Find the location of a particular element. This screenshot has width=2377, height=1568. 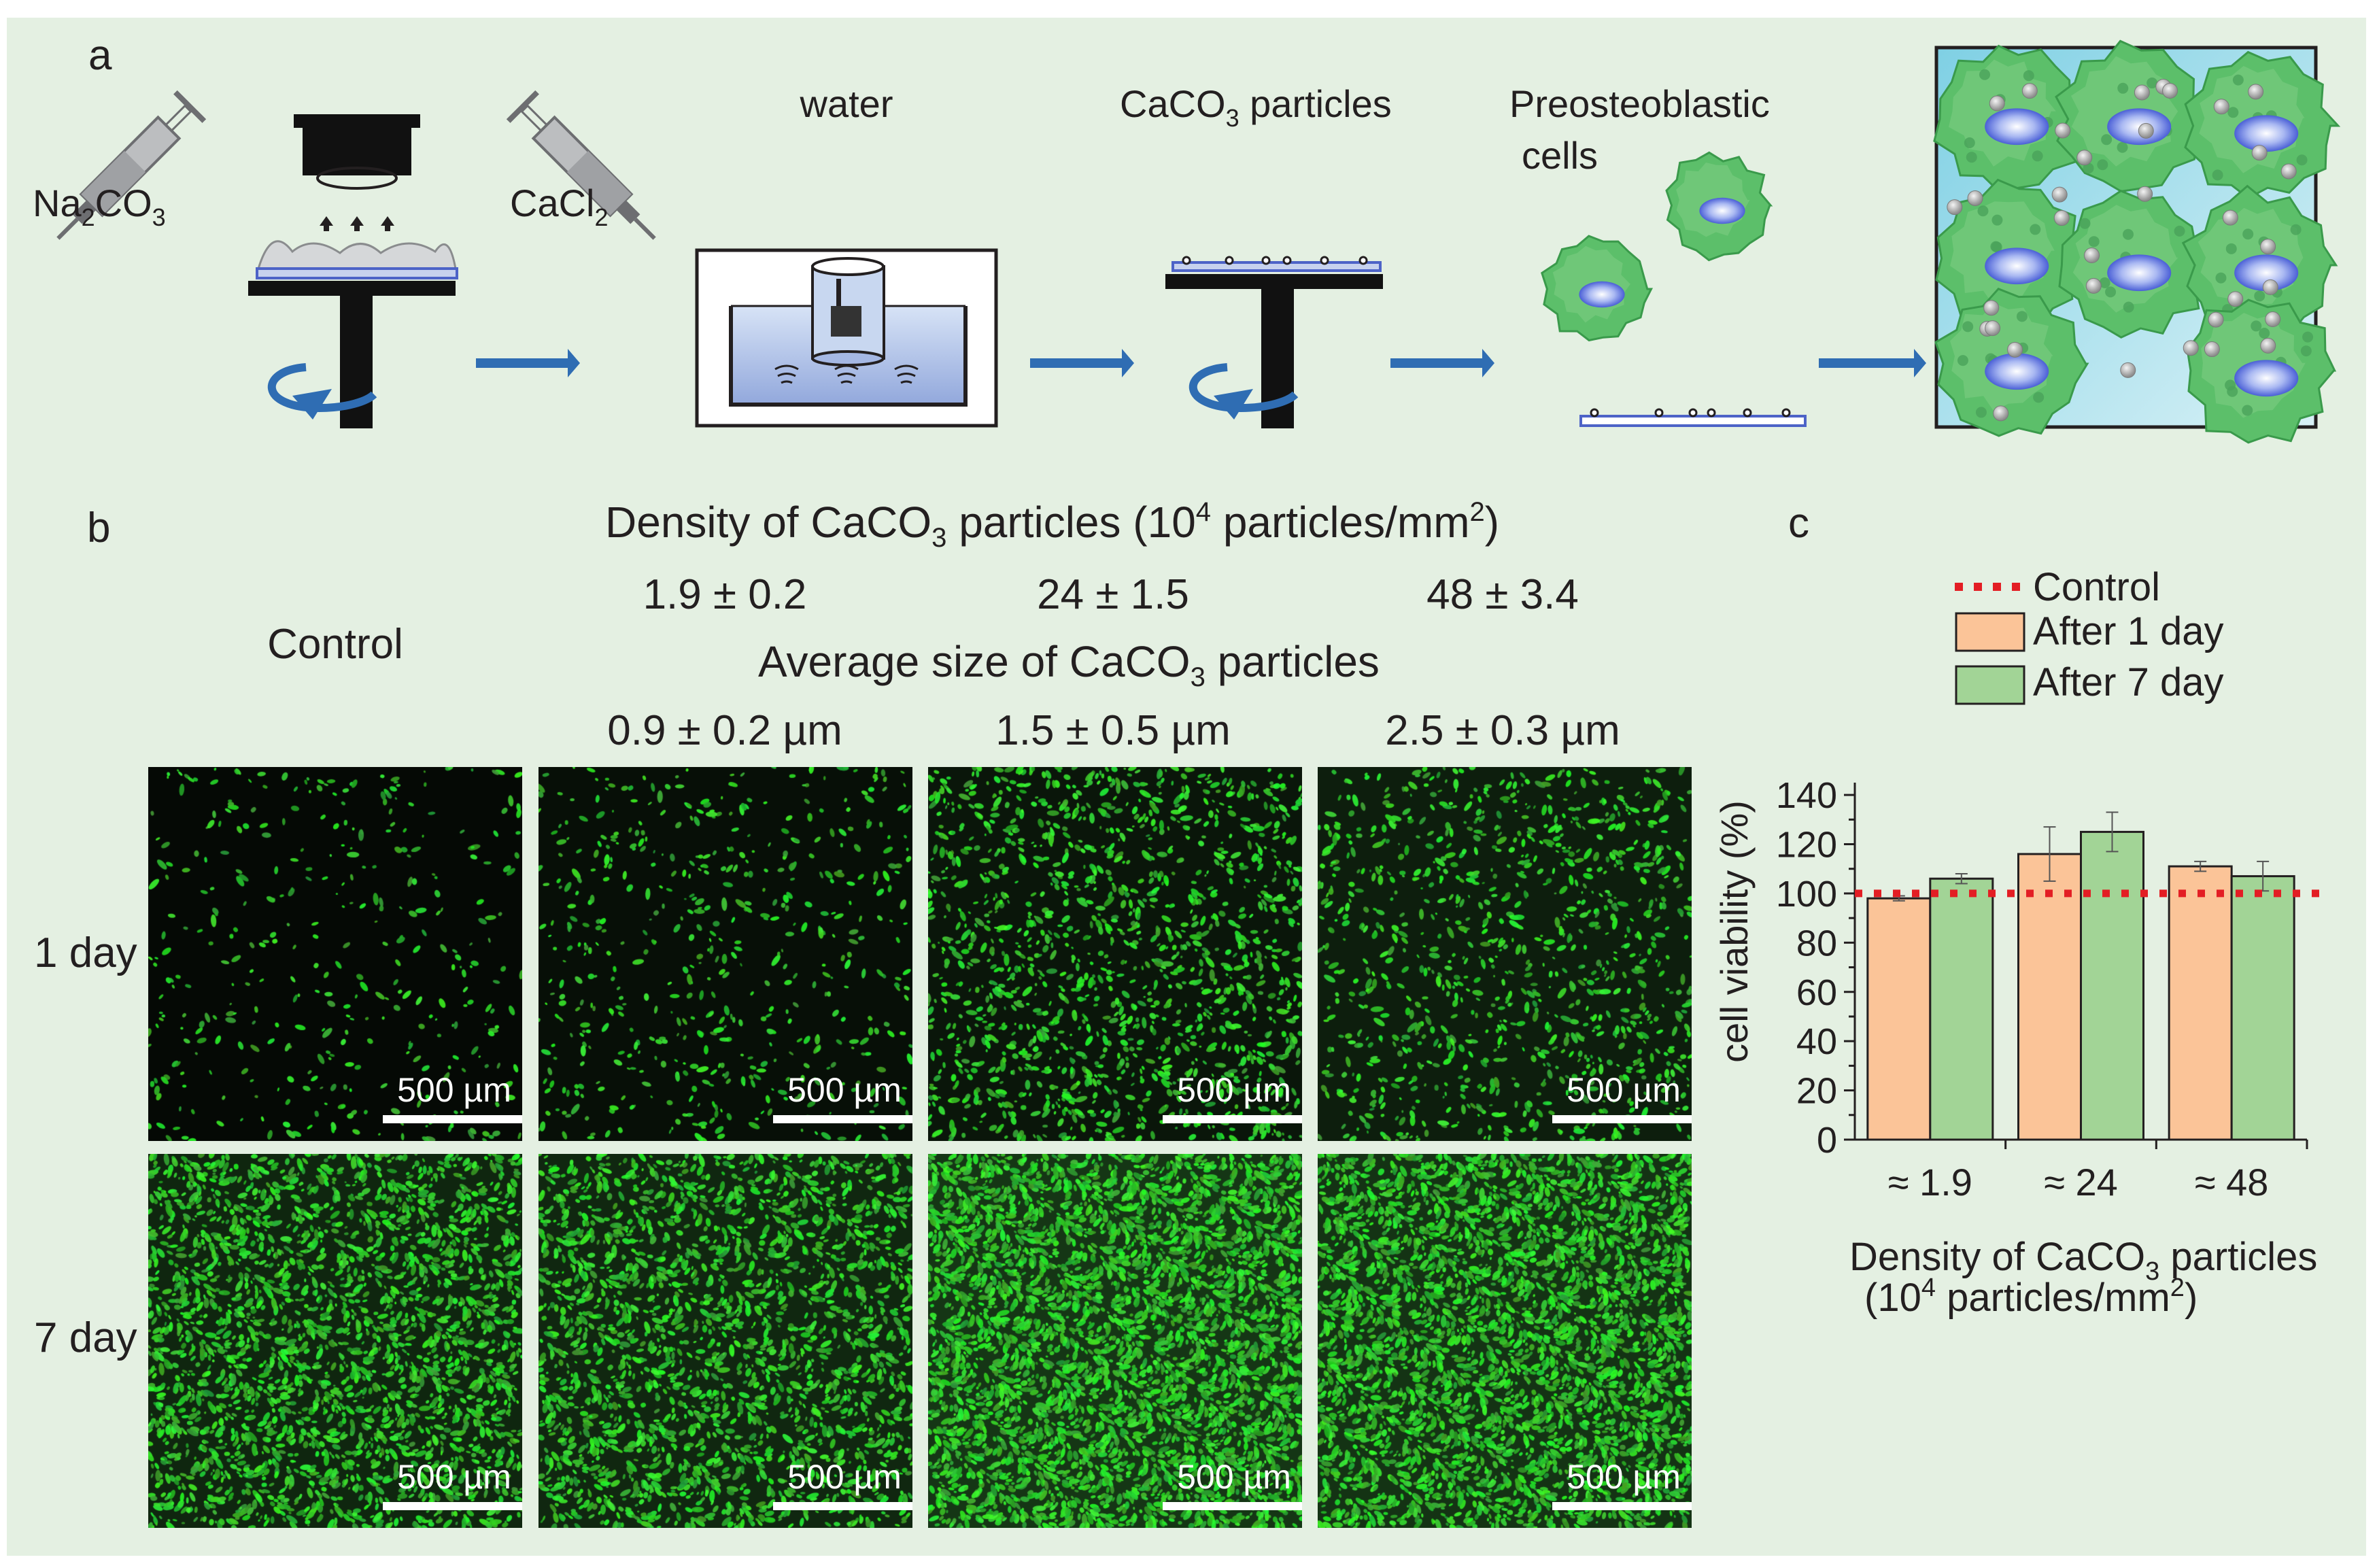

chart-legend: Control After 1 day After 7 day is located at coordinates (2089, 635).